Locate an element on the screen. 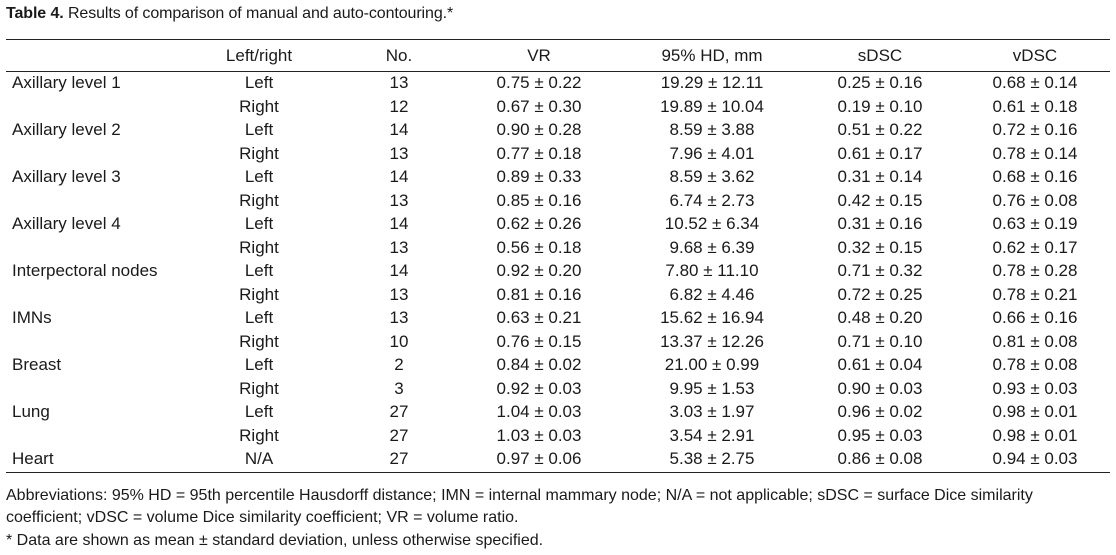 This screenshot has height=555, width=1116. cell-vdsc: 0.63 ± 0.19 is located at coordinates (1035, 224).